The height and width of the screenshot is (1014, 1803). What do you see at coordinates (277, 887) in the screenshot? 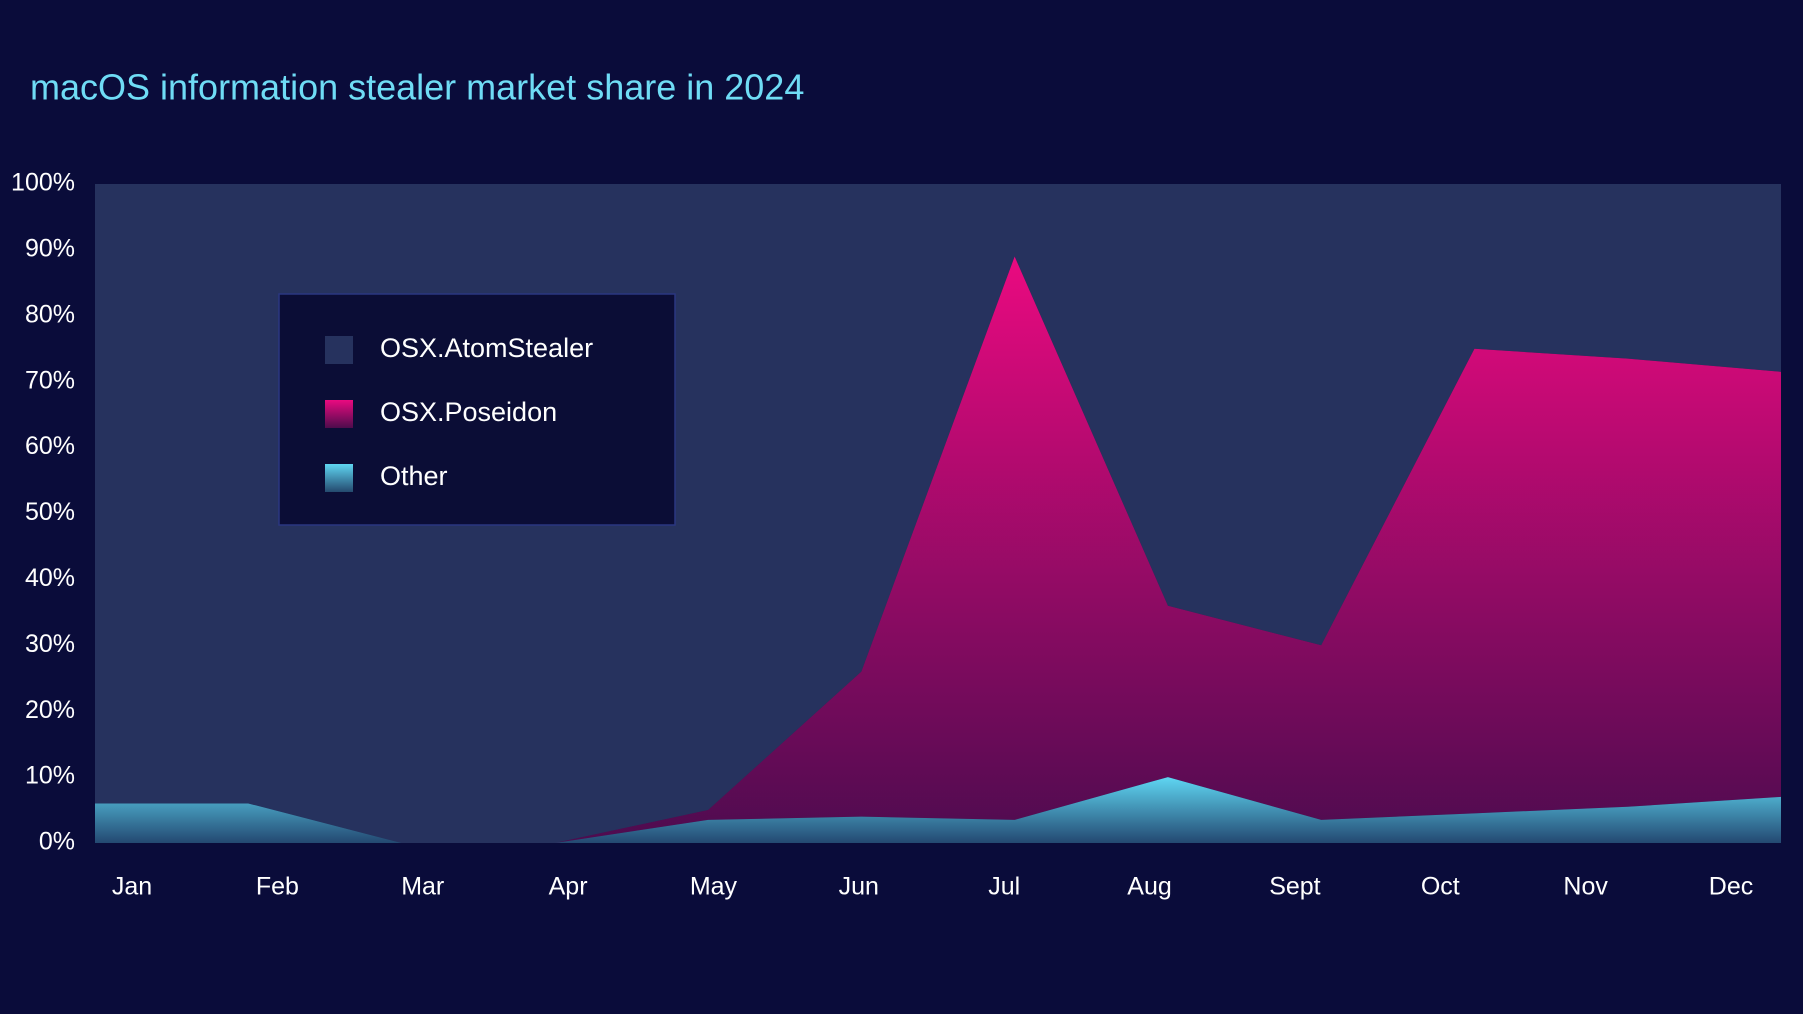
I see `x-tick-label: Feb` at bounding box center [277, 887].